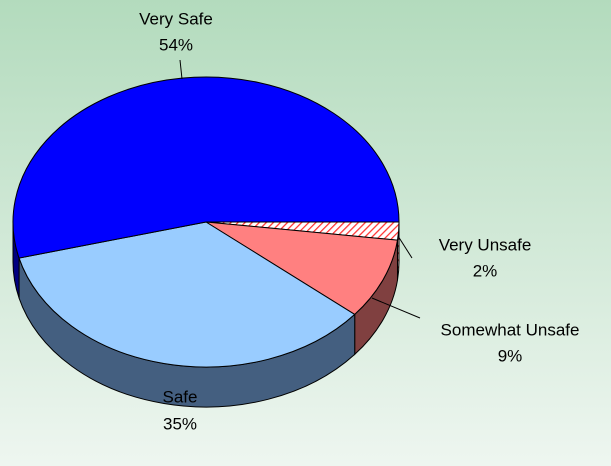 This screenshot has height=466, width=611. I want to click on slice-value: 54%, so click(176, 44).